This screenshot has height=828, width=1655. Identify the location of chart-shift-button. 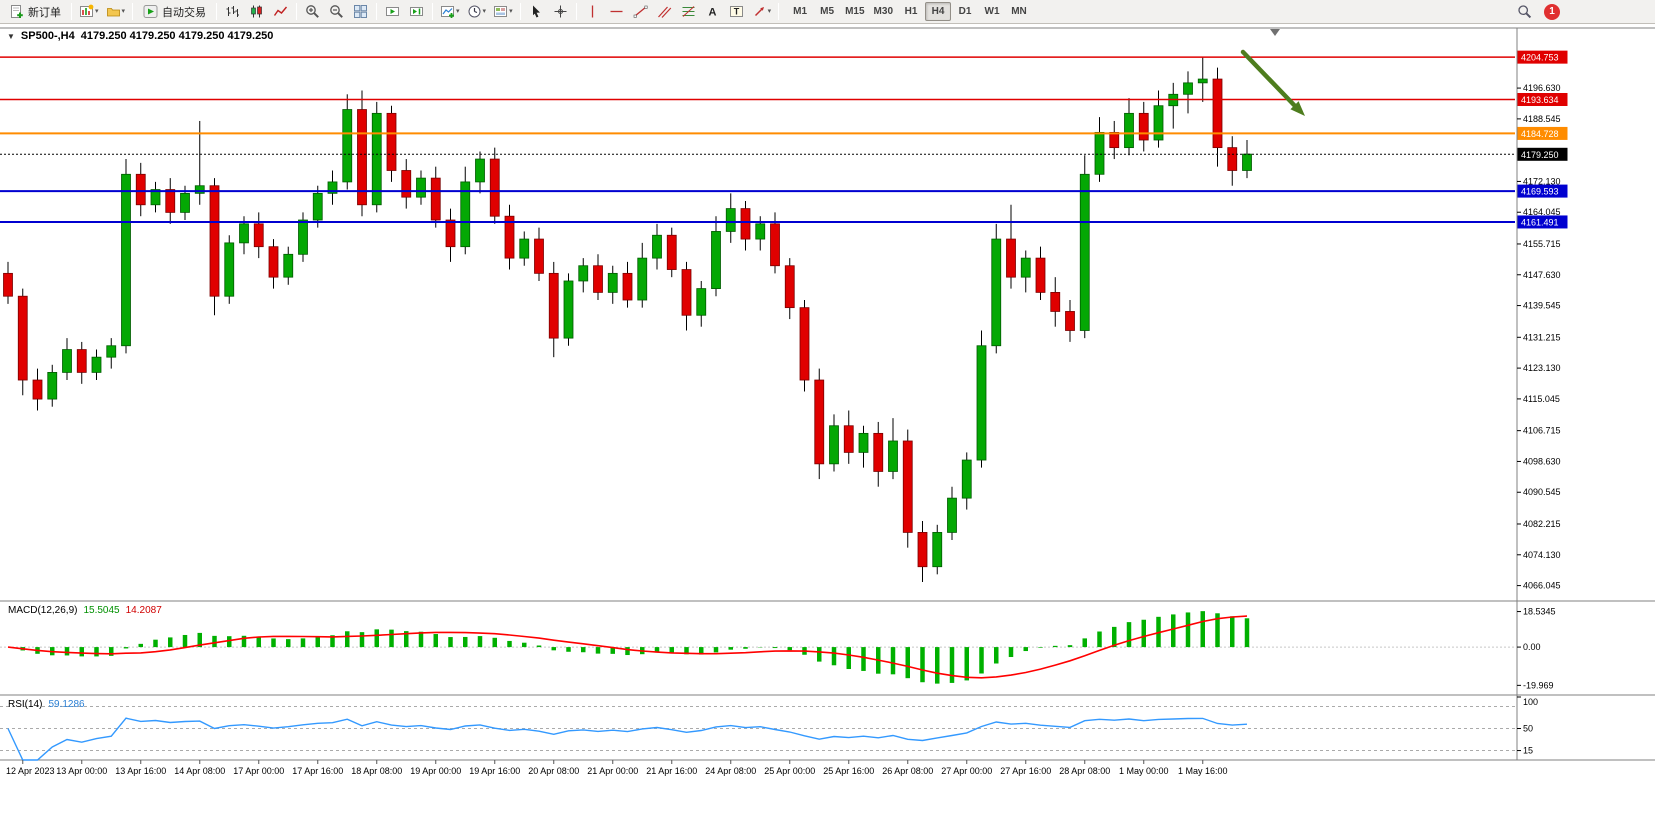
(416, 11).